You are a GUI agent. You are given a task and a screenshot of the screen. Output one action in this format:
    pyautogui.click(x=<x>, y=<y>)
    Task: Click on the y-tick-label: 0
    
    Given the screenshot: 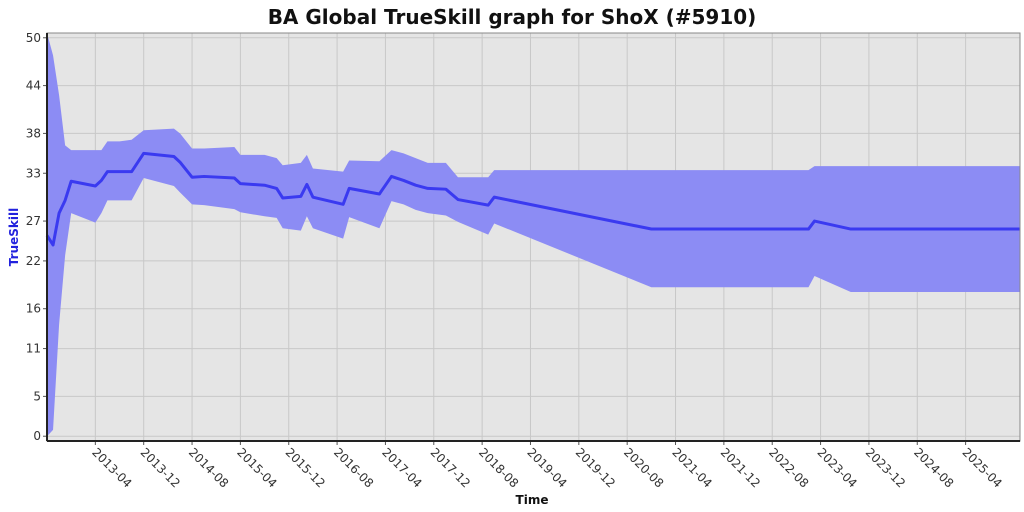 What is the action you would take?
    pyautogui.click(x=37, y=436)
    